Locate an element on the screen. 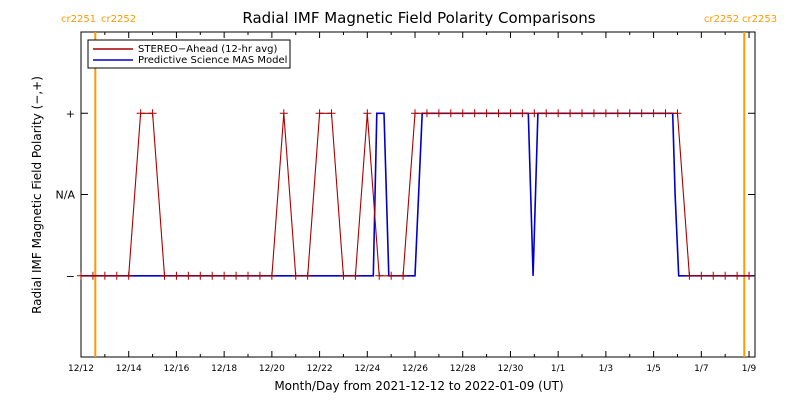 The width and height of the screenshot is (800, 400). x-tick-label: 12/28 is located at coordinates (463, 369).